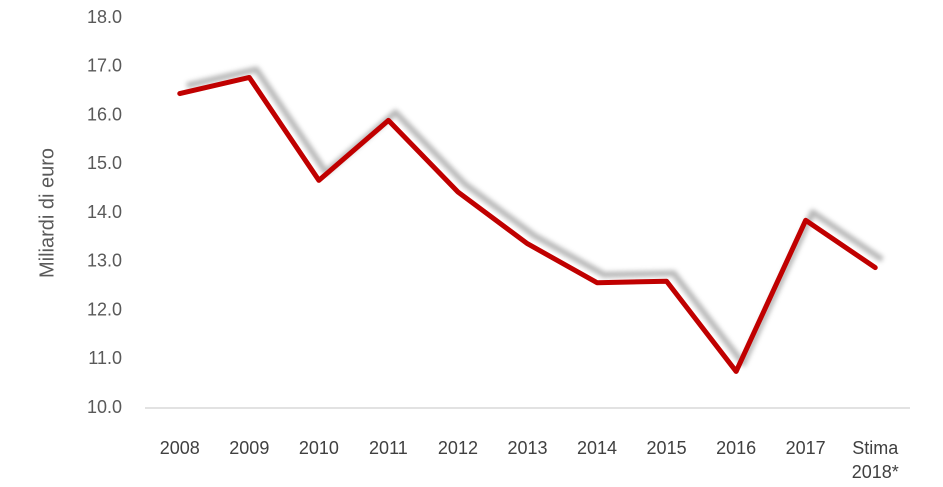  What do you see at coordinates (736, 448) in the screenshot?
I see `x-tick-label: 2016` at bounding box center [736, 448].